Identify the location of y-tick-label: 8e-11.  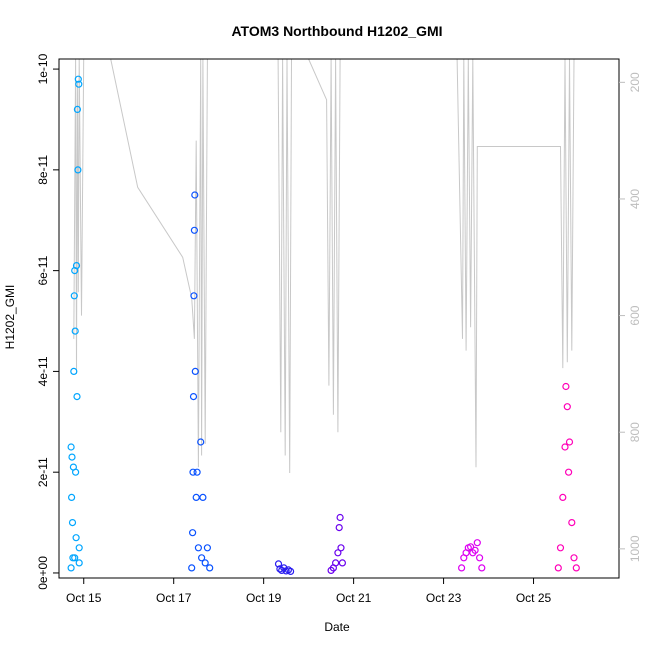
(43, 170).